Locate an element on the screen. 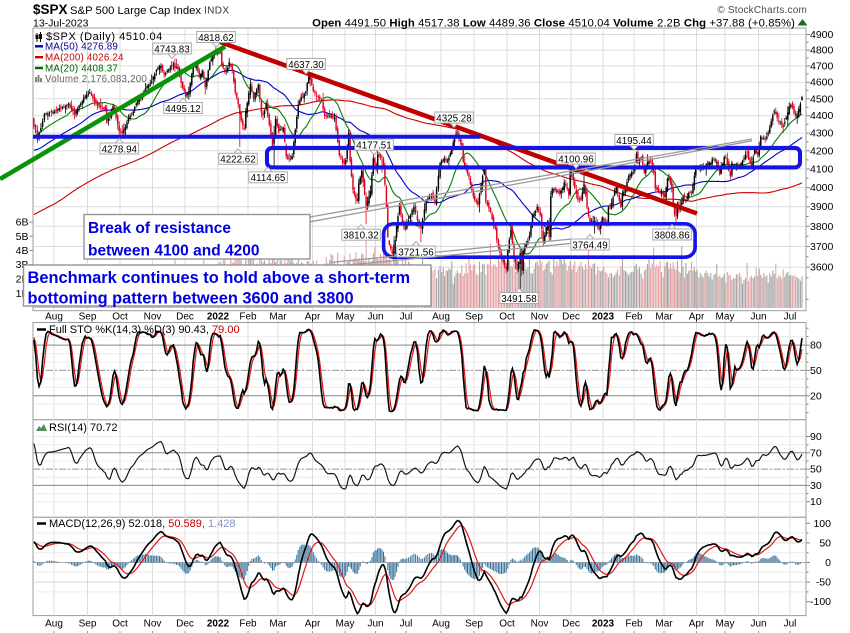  svg-text: 4637.30 is located at coordinates (306, 65).